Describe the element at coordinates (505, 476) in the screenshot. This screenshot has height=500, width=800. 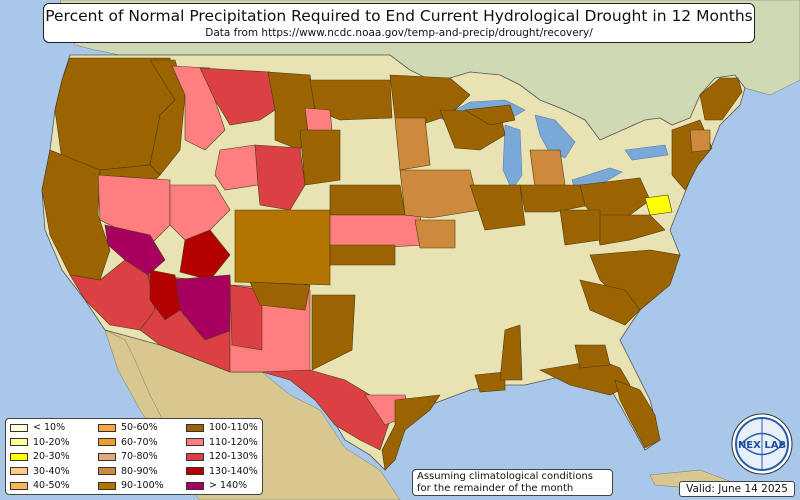
I see `note-line-1: Assuming climatological conditions` at that location.